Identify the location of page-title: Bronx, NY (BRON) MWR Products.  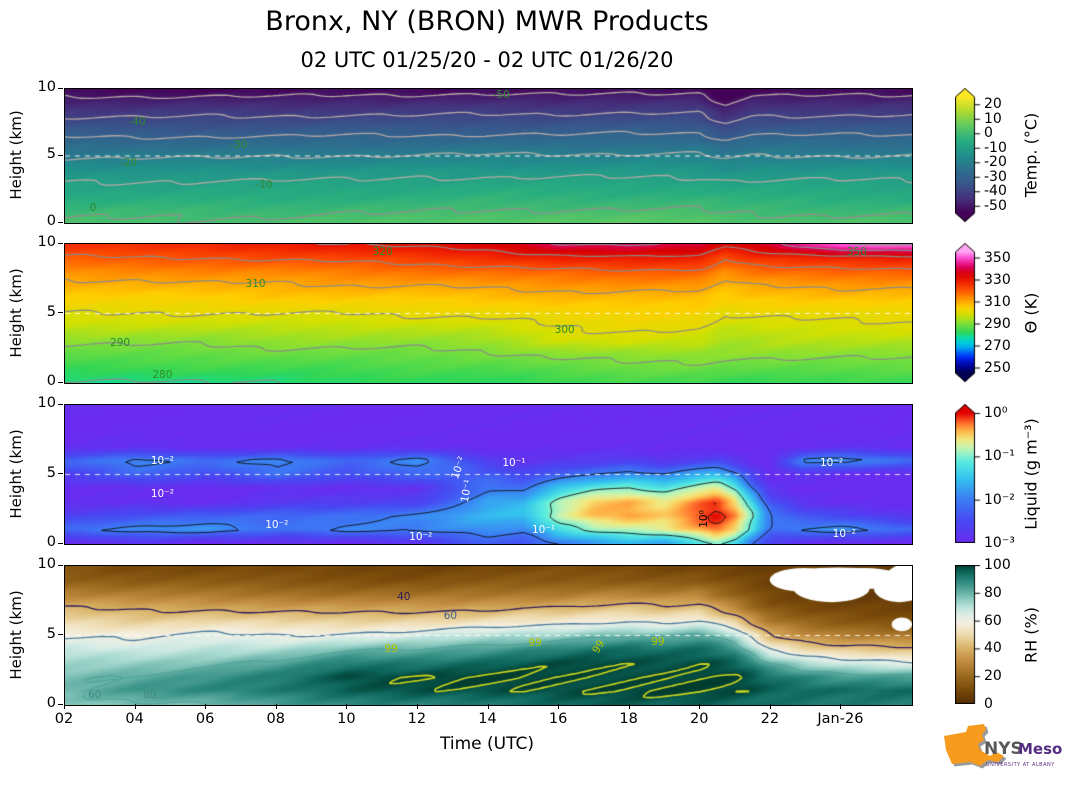
(487, 21).